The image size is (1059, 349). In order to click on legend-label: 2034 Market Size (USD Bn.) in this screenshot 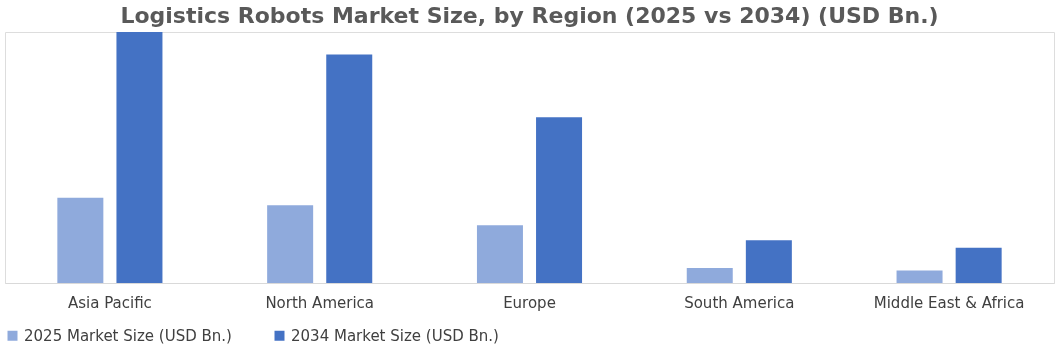, I will do `click(395, 335)`.